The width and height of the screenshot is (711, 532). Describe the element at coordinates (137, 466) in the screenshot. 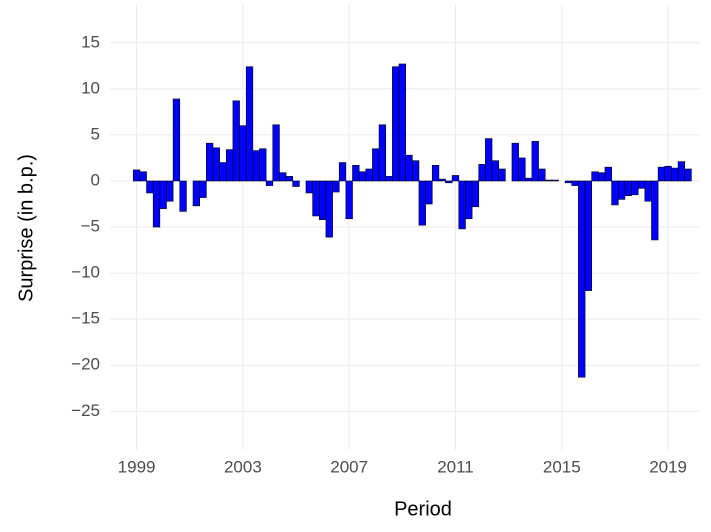

I see `x-tick-label: 1999` at that location.